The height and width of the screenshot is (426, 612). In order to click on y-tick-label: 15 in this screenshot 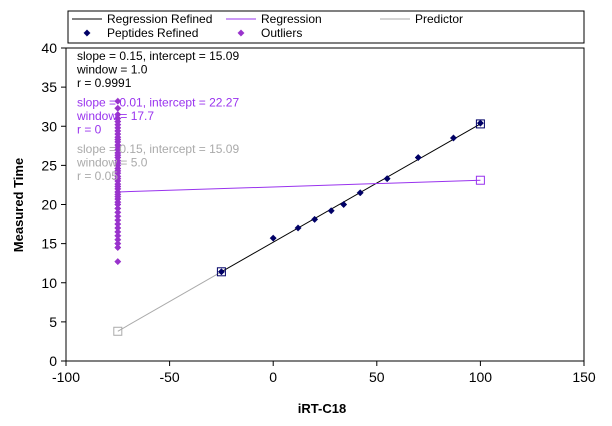, I will do `click(49, 244)`.